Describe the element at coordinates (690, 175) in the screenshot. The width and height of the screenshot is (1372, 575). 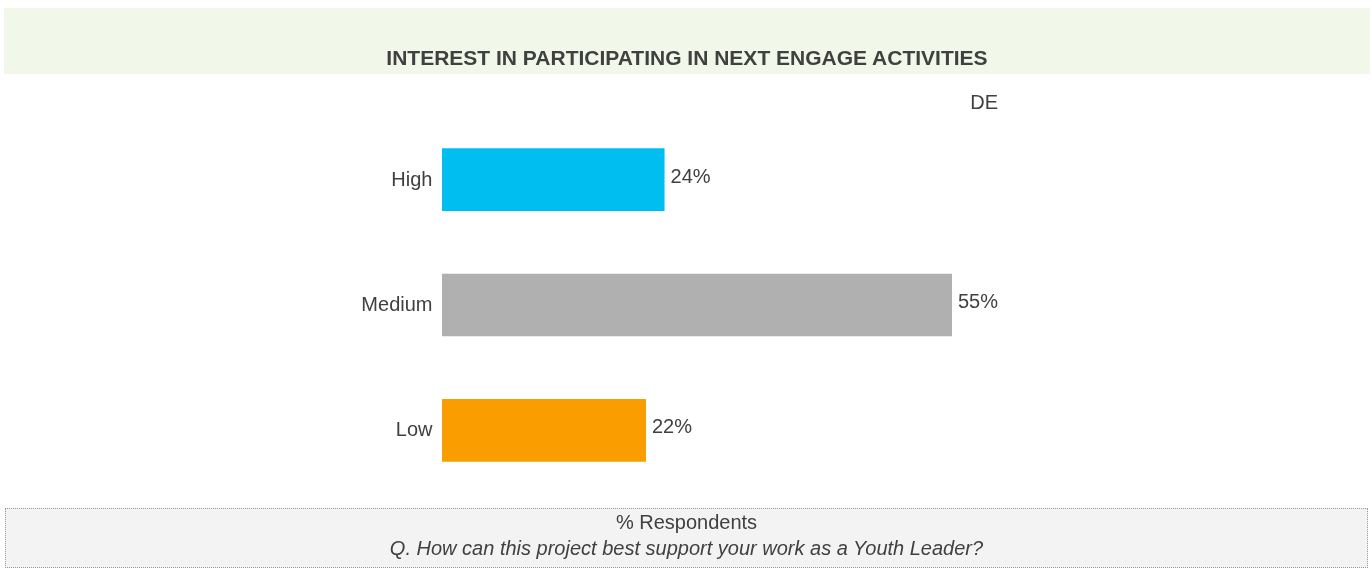
I see `data-label: 24%` at that location.